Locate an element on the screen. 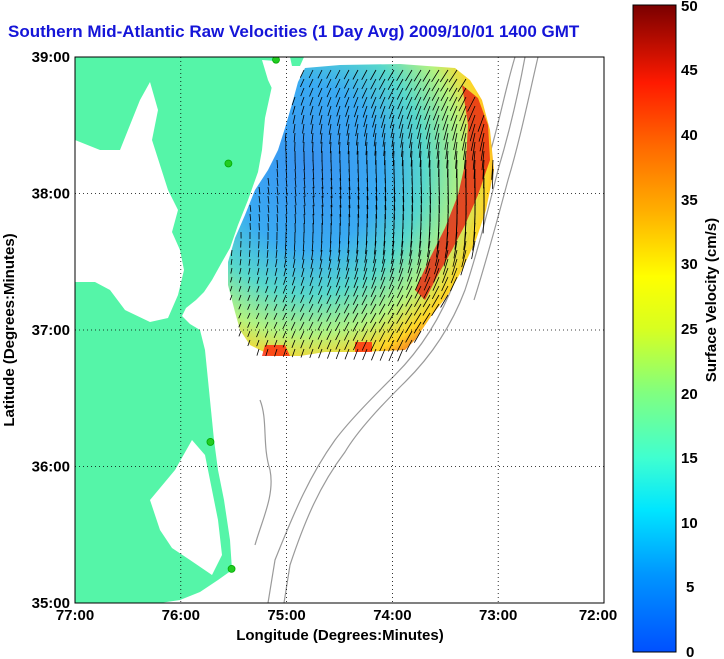 This screenshot has height=659, width=724. colorbar-tick-label: 20 is located at coordinates (689, 394).